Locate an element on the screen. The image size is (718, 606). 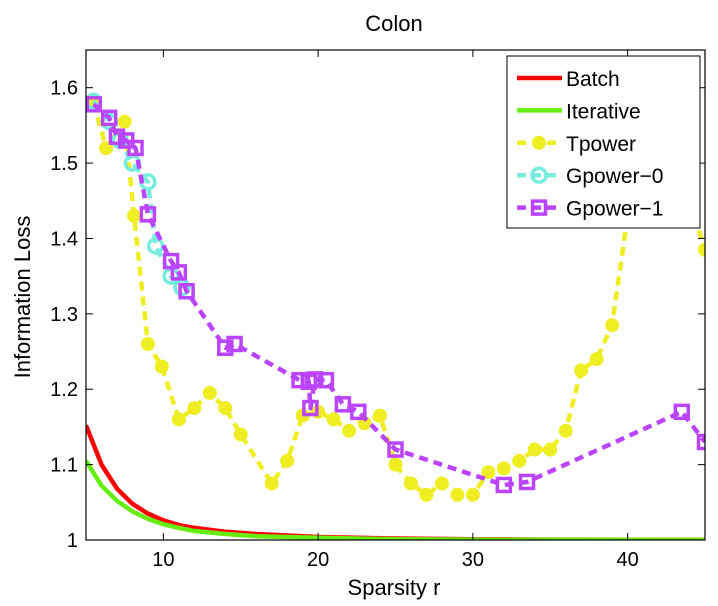
y-tick-label: 1.4 is located at coordinates (64, 239).